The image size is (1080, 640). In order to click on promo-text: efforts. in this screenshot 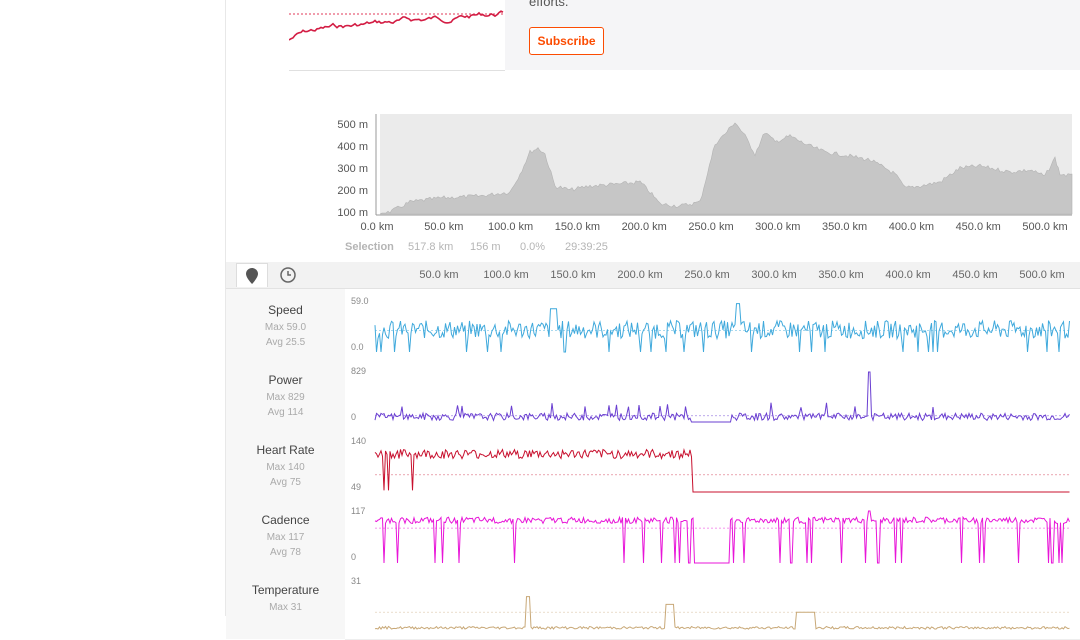, I will do `click(549, 4)`.